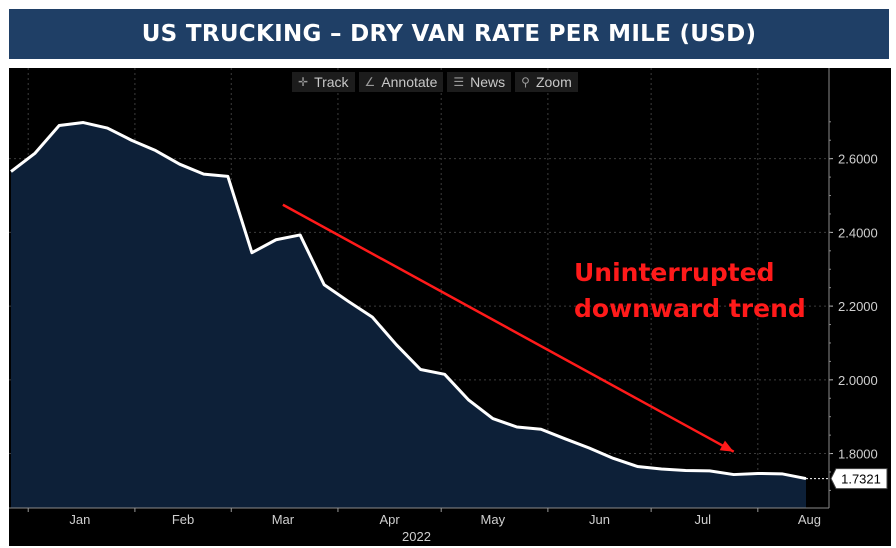 This screenshot has height=548, width=896. I want to click on y-tick-label: 2.0000, so click(858, 380).